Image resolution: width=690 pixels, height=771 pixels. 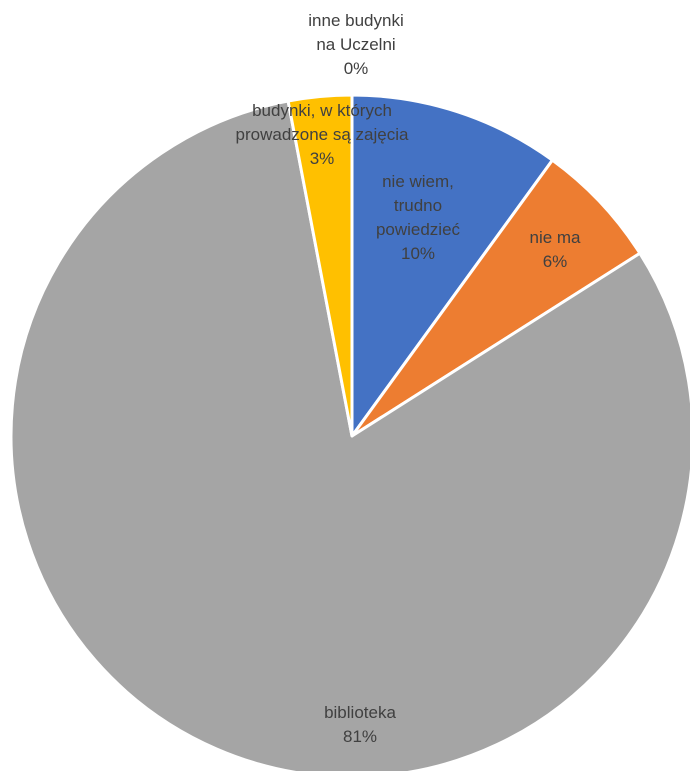 What do you see at coordinates (418, 205) in the screenshot?
I see `data-label-category: trudno` at bounding box center [418, 205].